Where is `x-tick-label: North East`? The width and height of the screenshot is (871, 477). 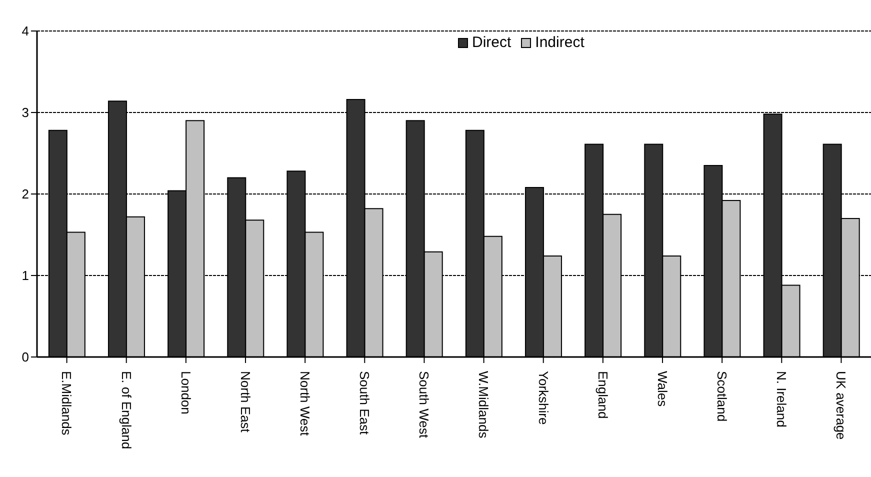
x-tick-label: North East is located at coordinates (245, 402).